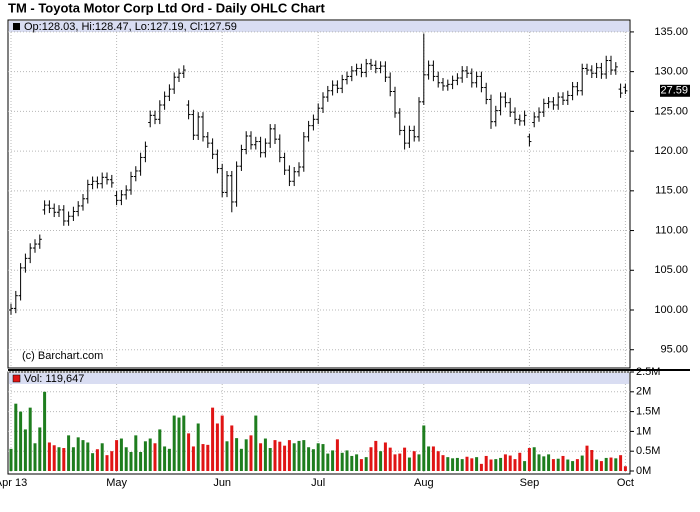 The image size is (700, 512). Describe the element at coordinates (671, 91) in the screenshot. I see `last-price-label: 127.59` at that location.